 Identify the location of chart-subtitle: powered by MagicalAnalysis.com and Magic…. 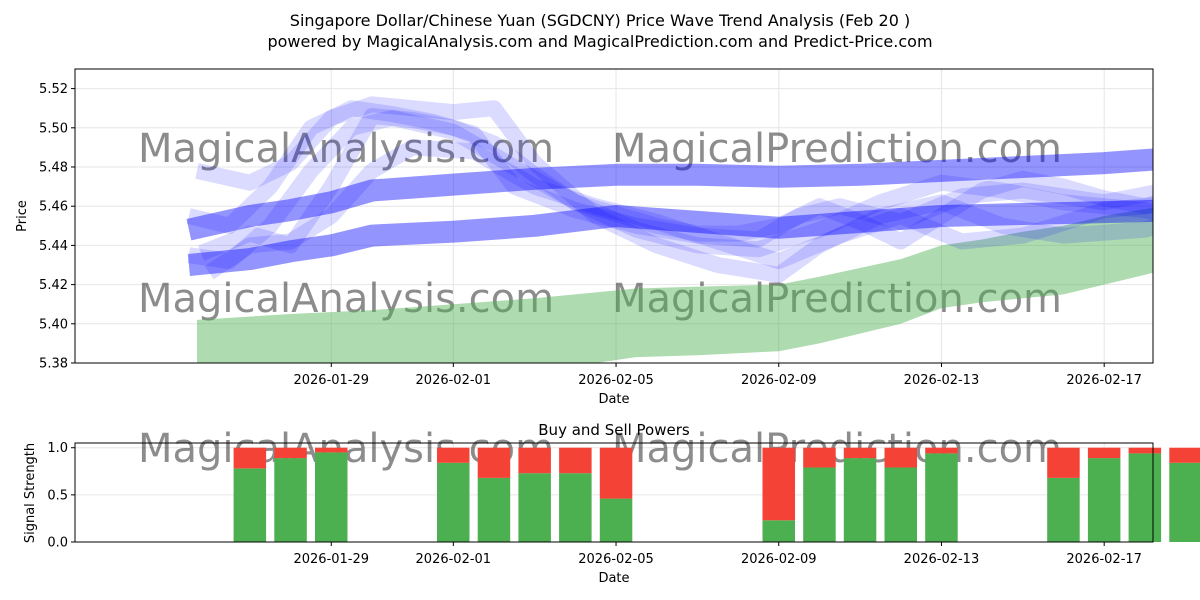
(599, 41).